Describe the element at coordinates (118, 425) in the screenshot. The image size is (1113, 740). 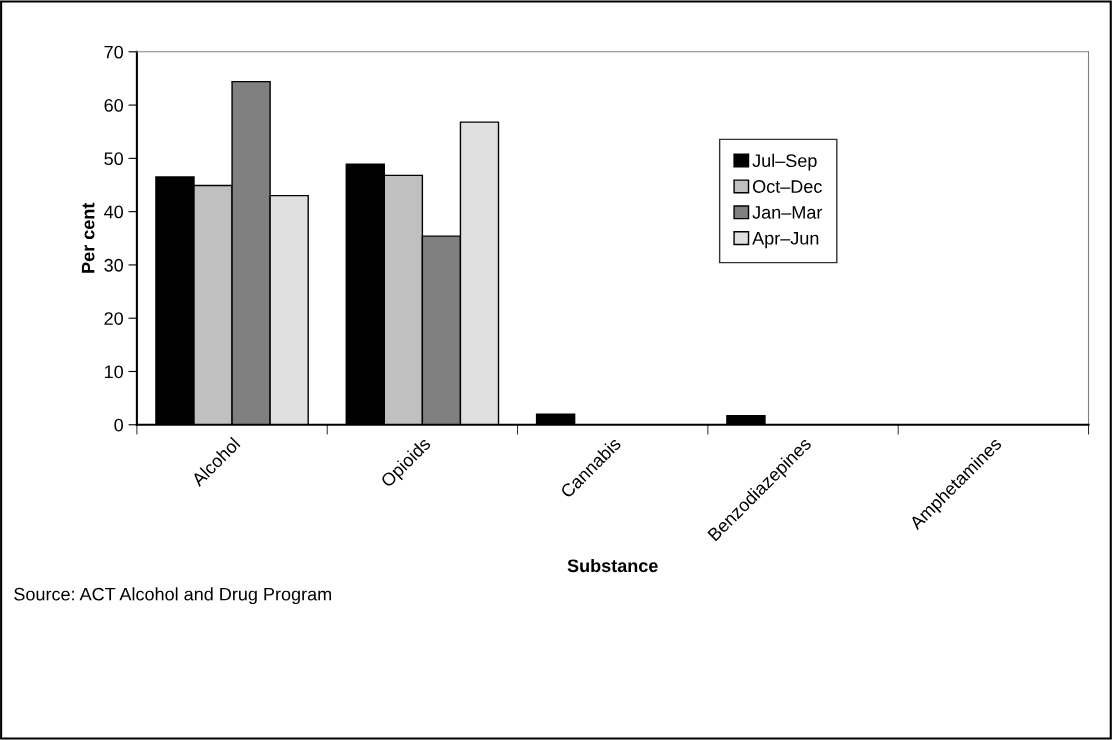
I see `y-tick-label: 0` at that location.